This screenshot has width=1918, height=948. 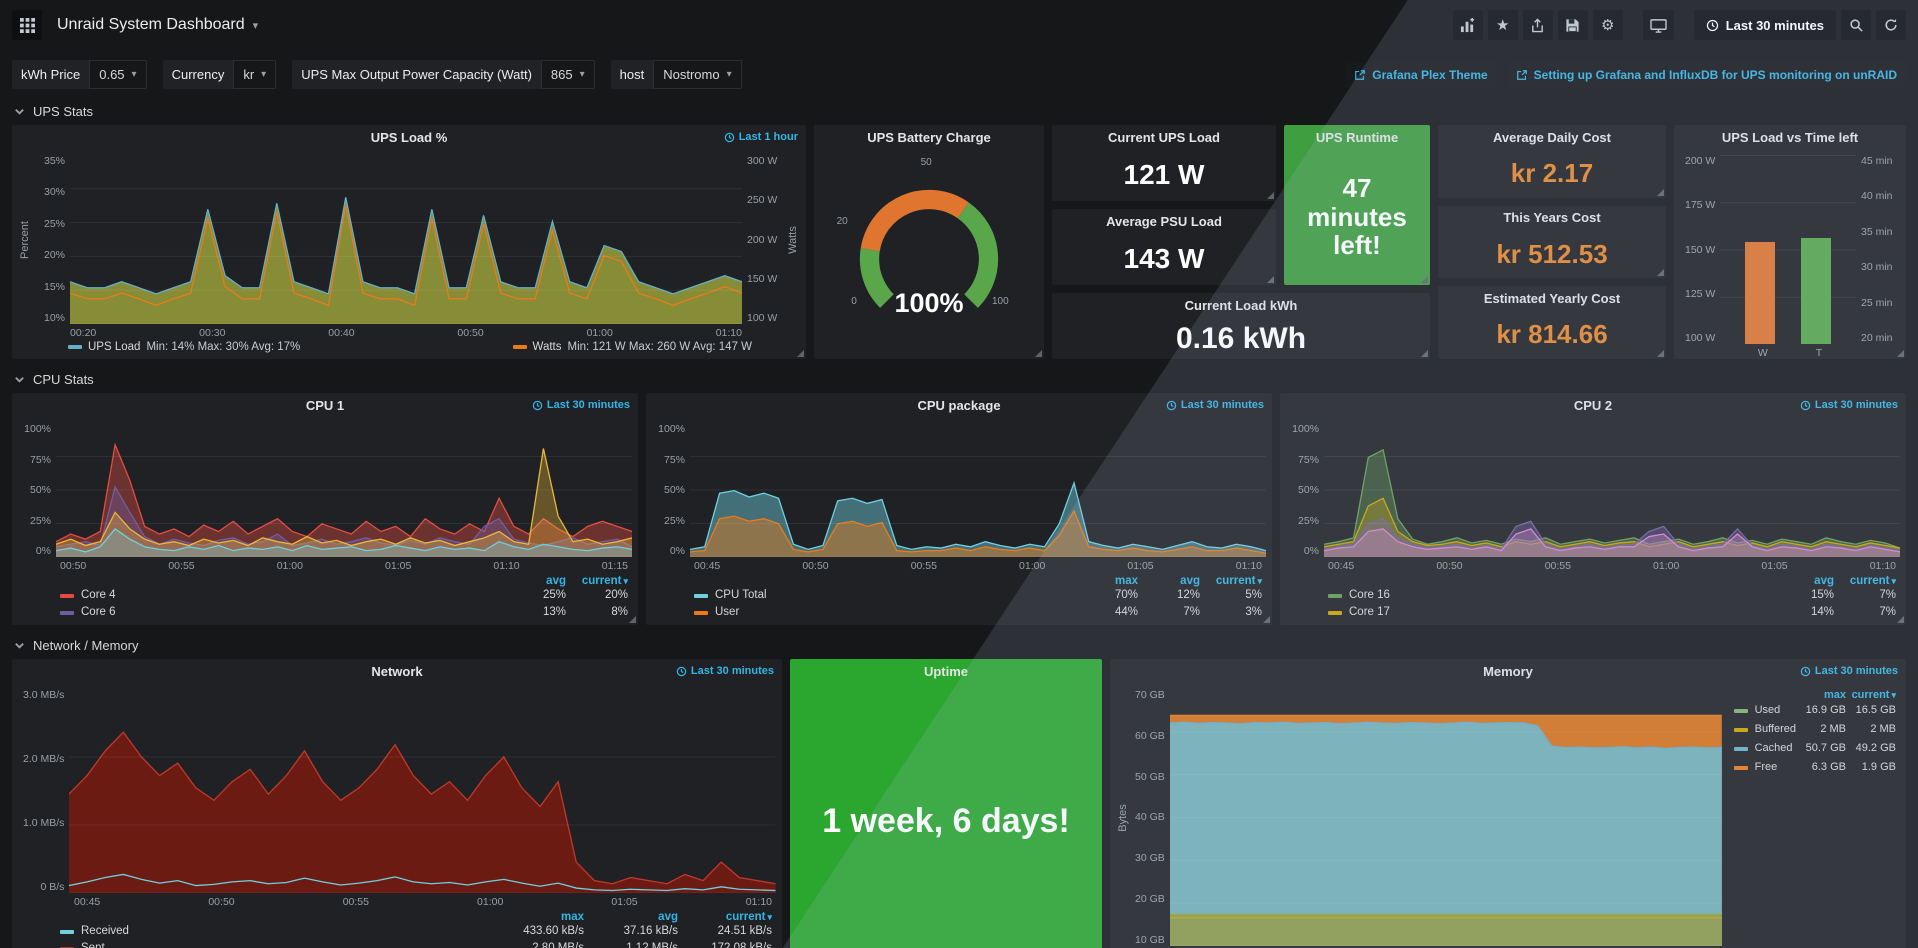 I want to click on legend-series: Core 16 15% 7%, so click(x=1612, y=595).